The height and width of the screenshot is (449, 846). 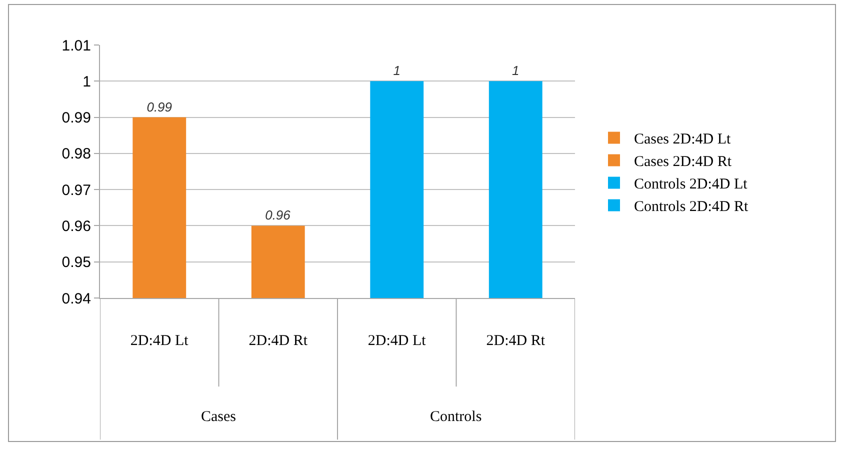 What do you see at coordinates (218, 417) in the screenshot?
I see `text: Cases` at bounding box center [218, 417].